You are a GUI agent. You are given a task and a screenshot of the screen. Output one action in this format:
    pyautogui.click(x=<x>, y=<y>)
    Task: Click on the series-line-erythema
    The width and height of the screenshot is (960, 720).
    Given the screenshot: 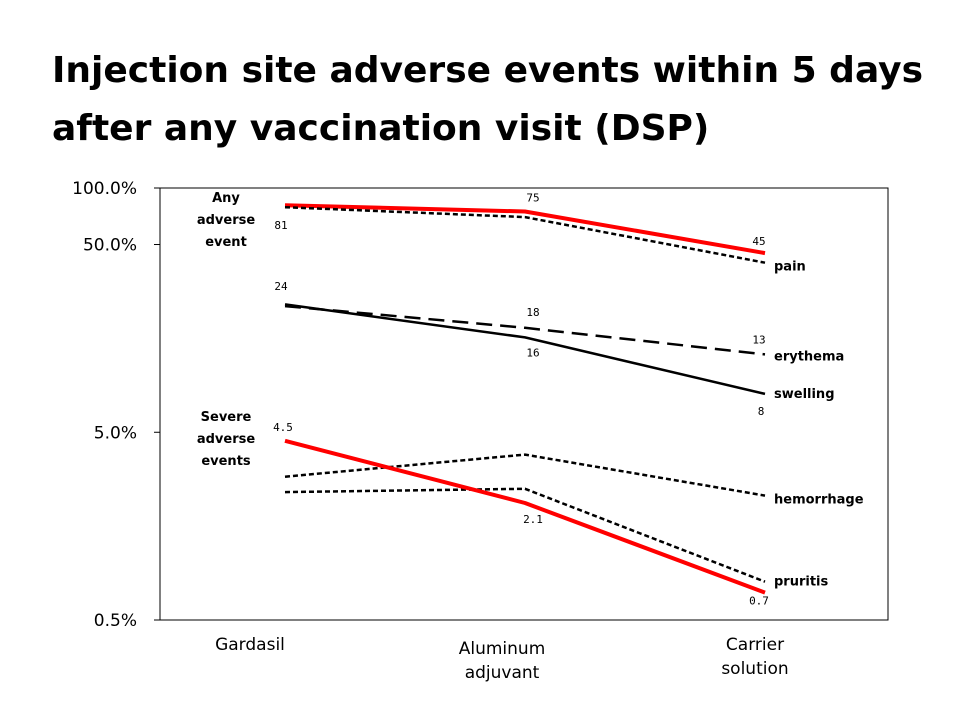 What is the action you would take?
    pyautogui.click(x=525, y=330)
    